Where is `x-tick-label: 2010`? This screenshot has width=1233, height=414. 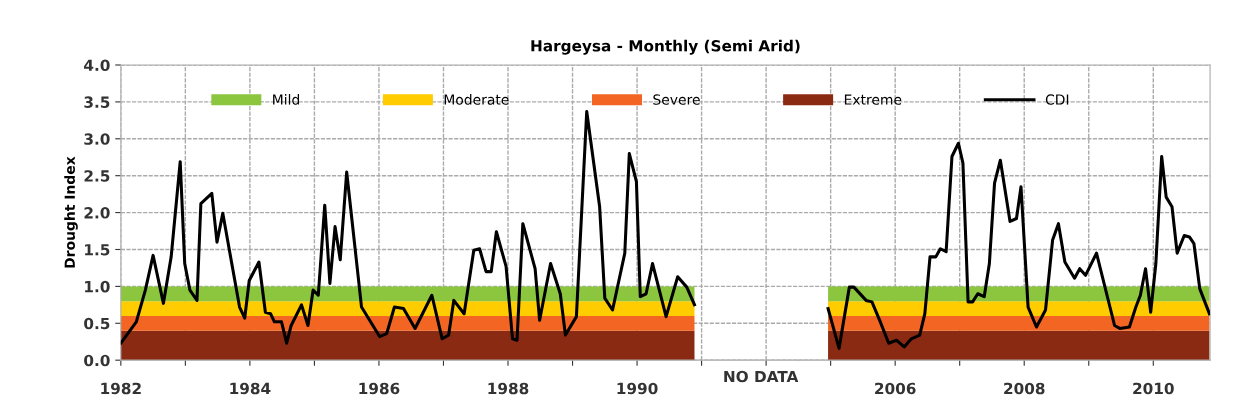
x-tick-label: 2010 is located at coordinates (1153, 388).